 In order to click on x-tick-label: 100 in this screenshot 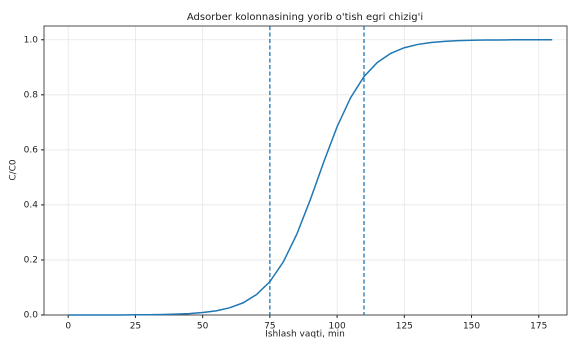, I will do `click(337, 327)`.